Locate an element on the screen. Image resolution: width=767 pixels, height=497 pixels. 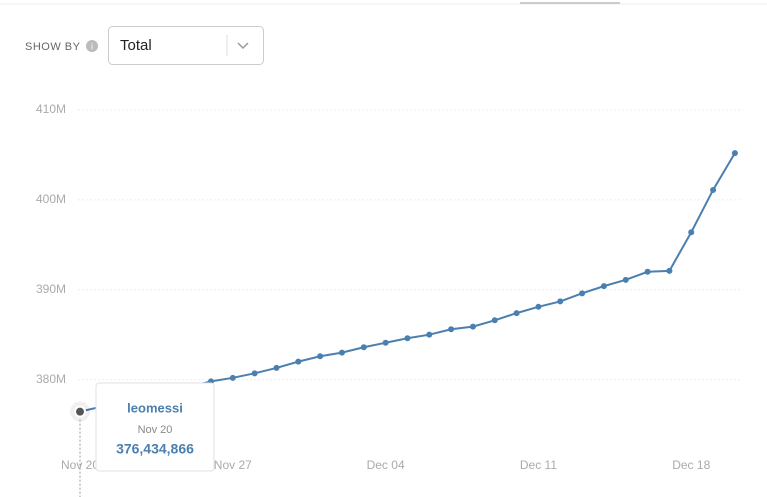
y-tick-label: 390M is located at coordinates (51, 289).